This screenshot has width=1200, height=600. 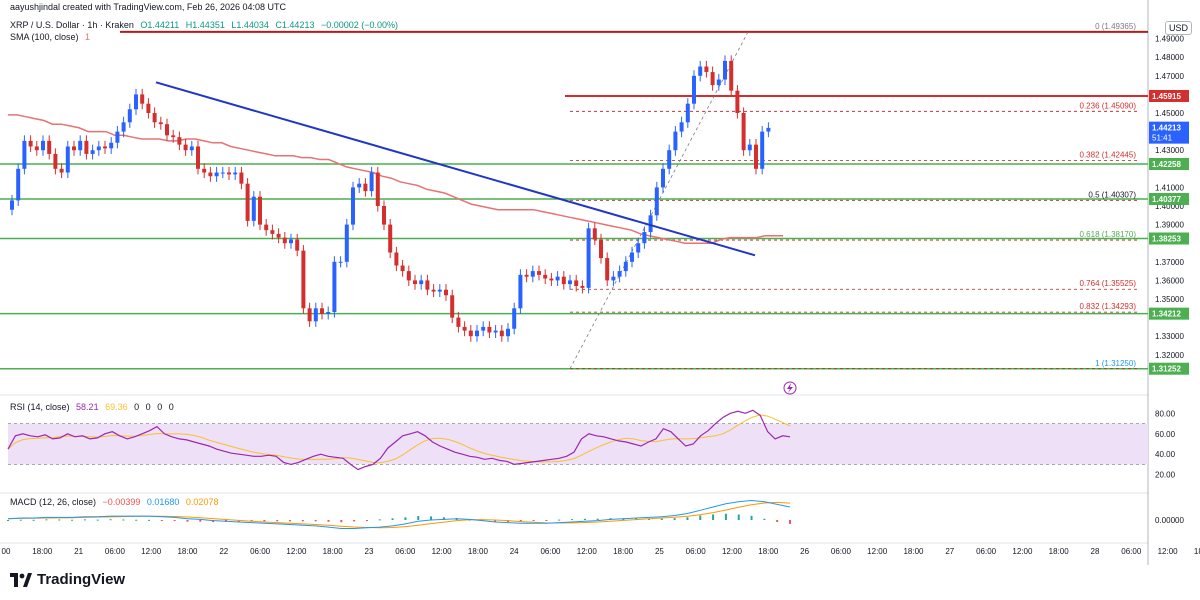 I want to click on macd-tick: 0.00000, so click(x=1169, y=520).